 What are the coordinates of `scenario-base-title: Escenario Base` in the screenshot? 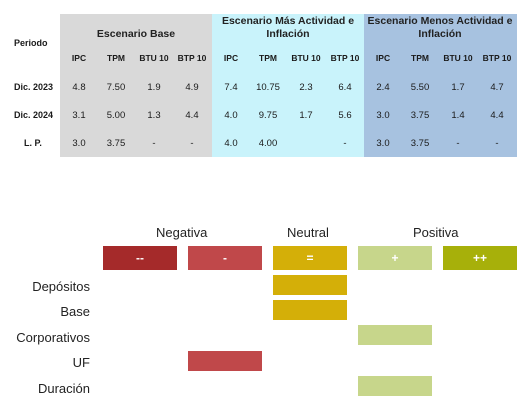 It's located at (136, 34).